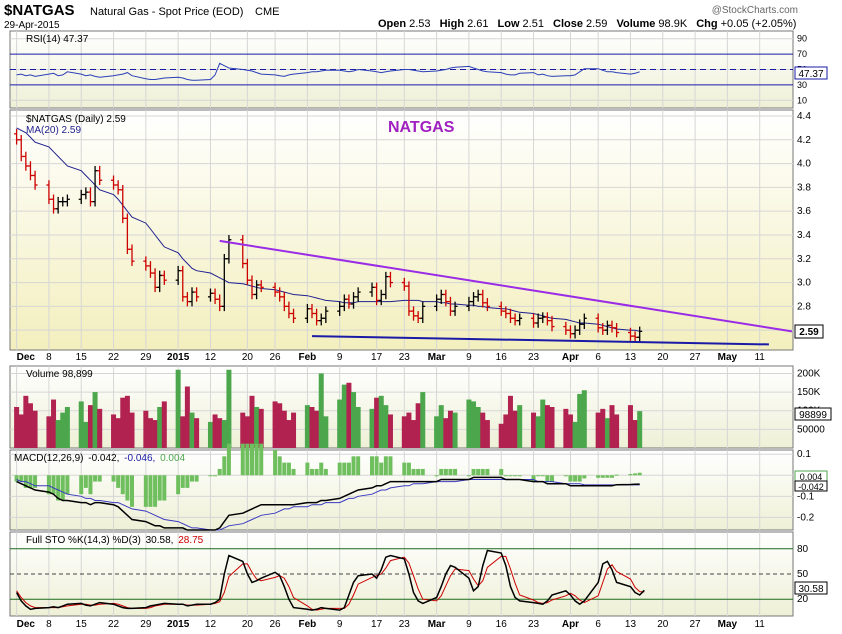 The image size is (842, 634). Describe the element at coordinates (307, 624) in the screenshot. I see `x-tick-label: Feb` at that location.